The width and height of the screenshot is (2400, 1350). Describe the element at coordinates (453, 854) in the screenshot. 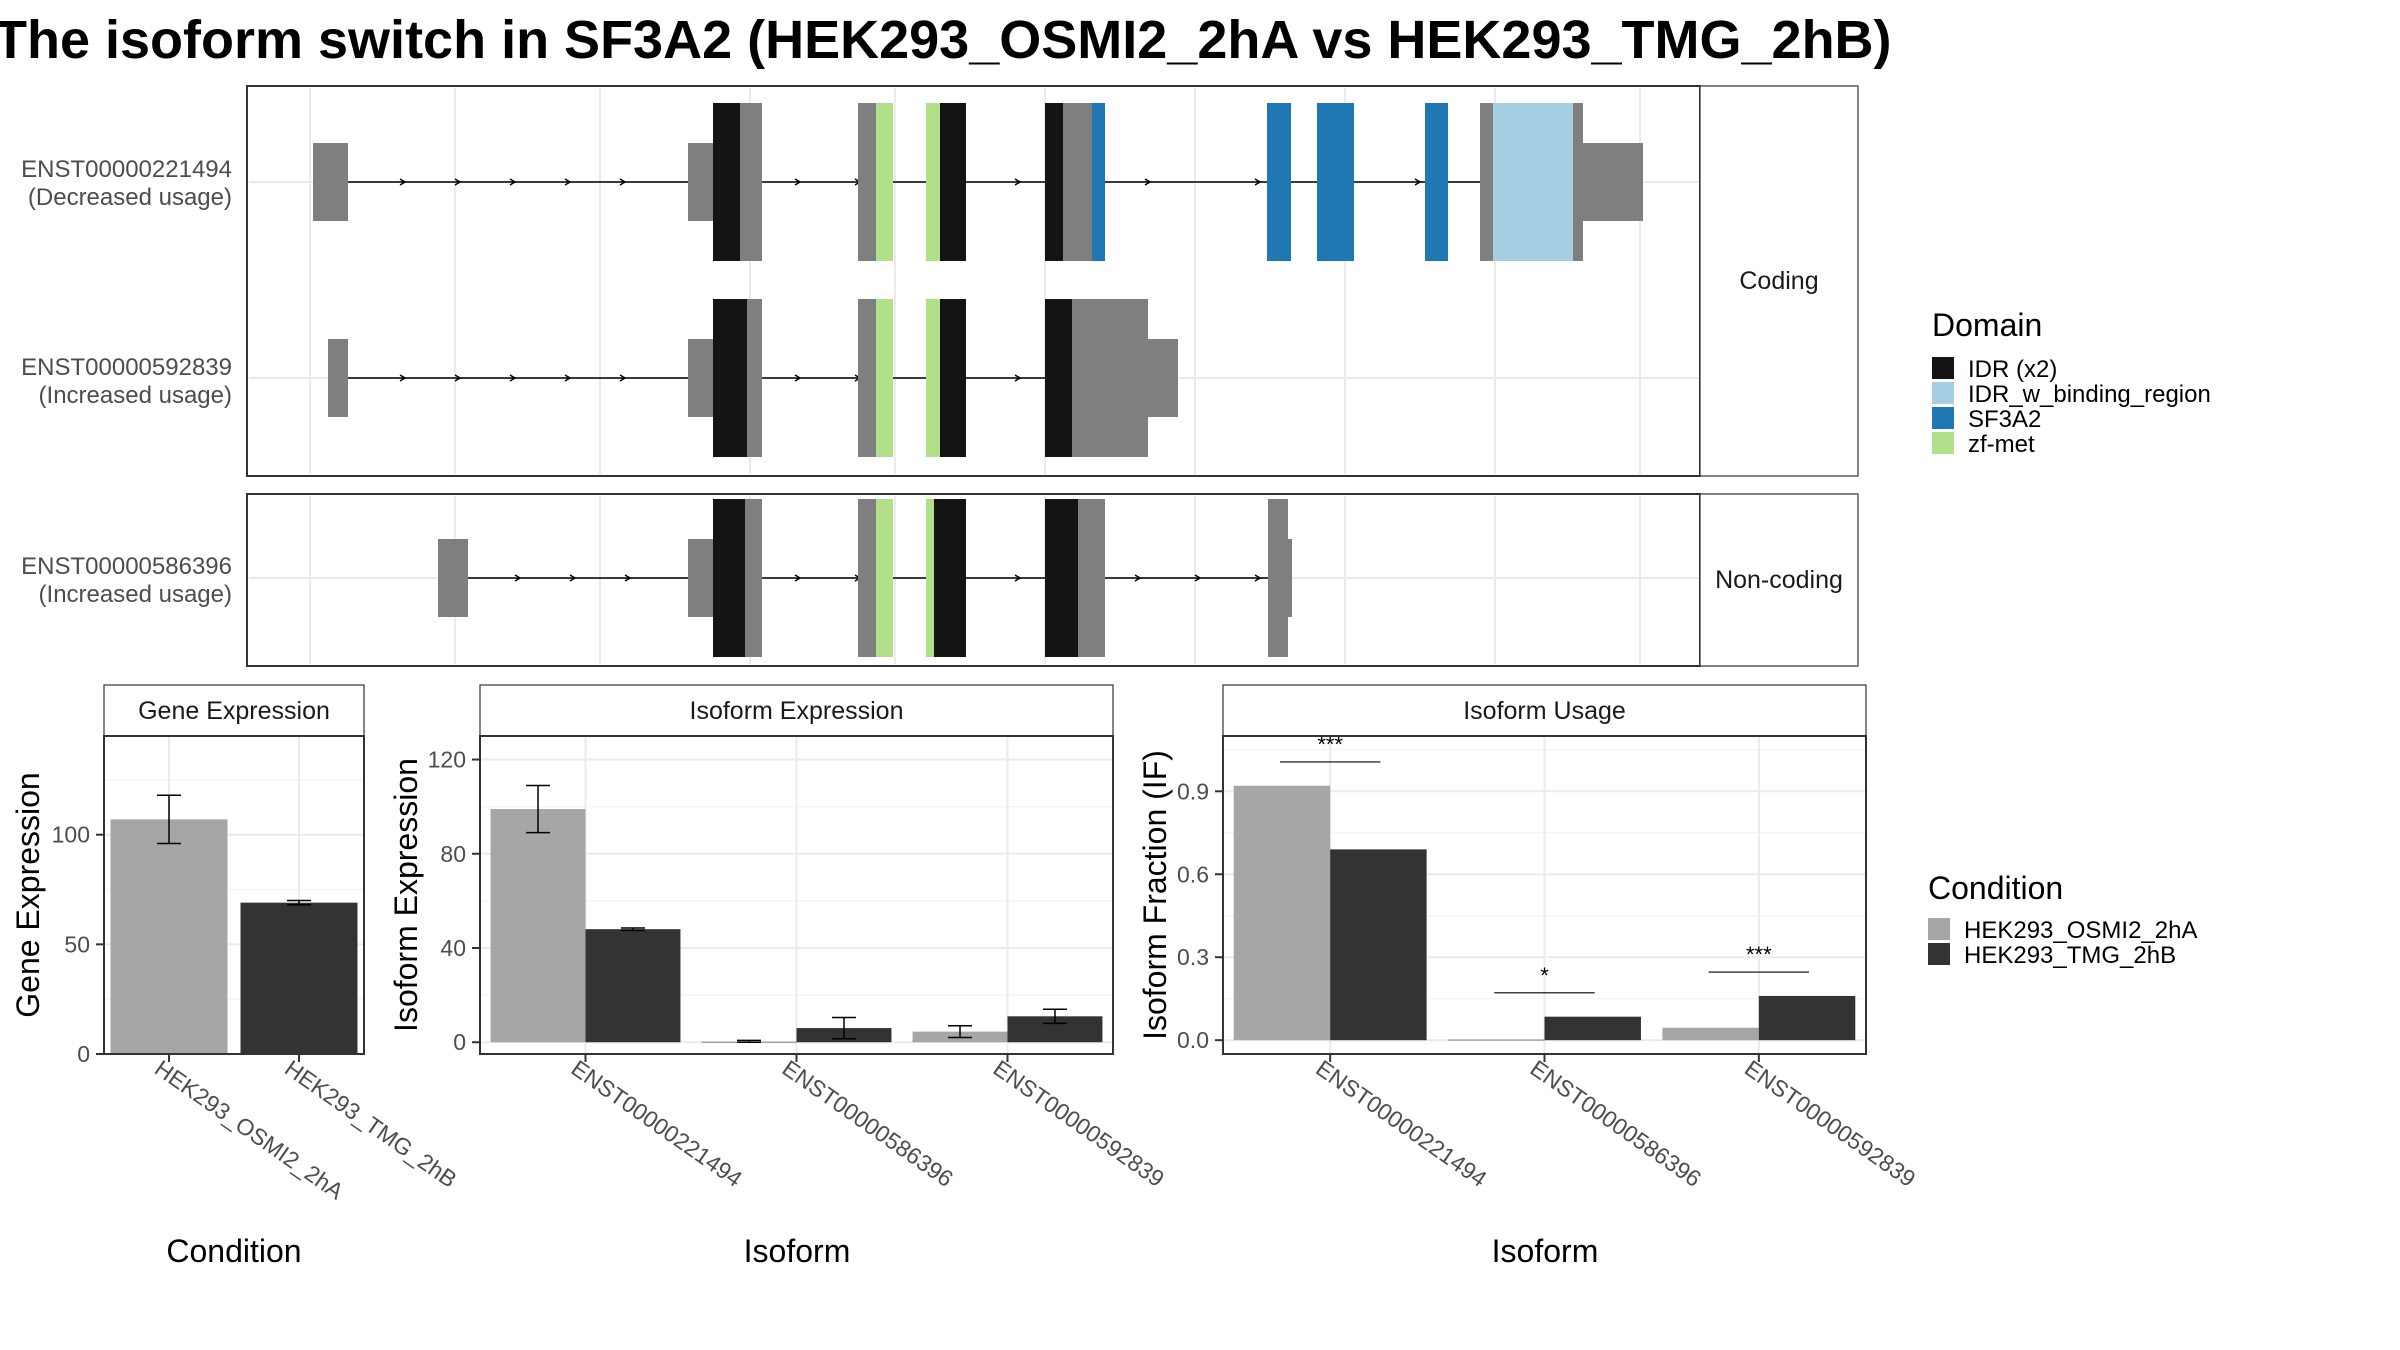

I see `y-tick-label: 80` at that location.